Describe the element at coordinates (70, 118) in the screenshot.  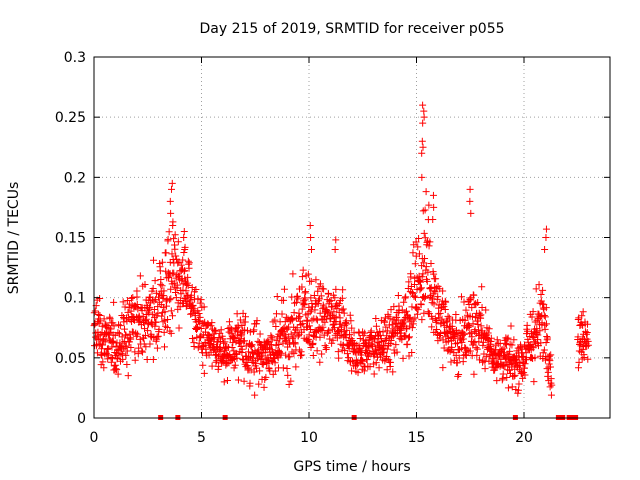
I see `y-tick-label: 0.25` at that location.